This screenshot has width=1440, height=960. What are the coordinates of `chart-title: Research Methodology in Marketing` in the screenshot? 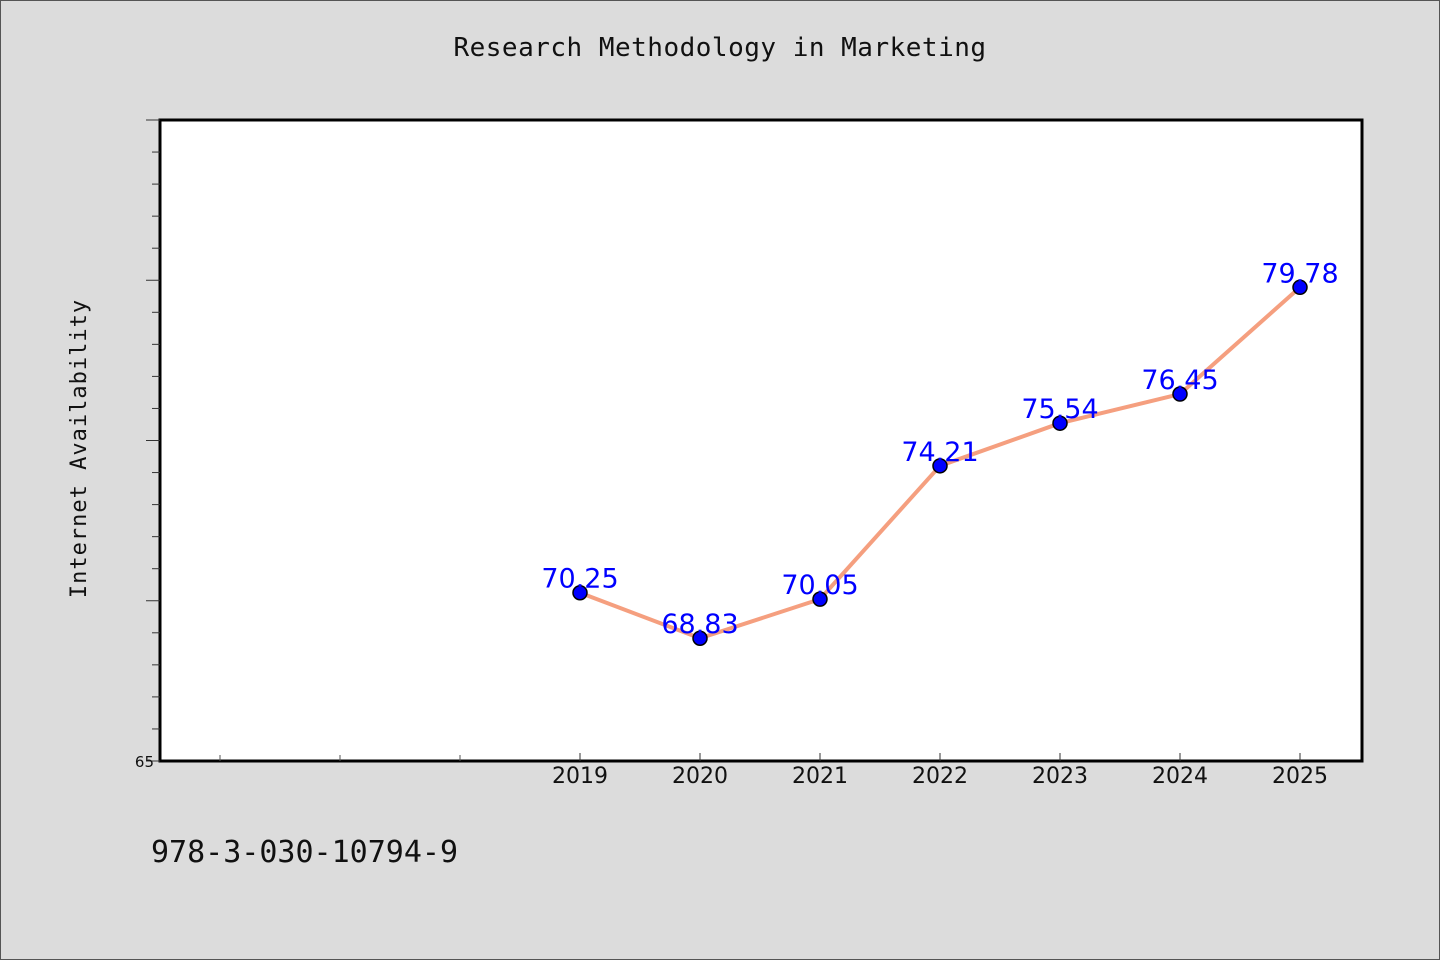 It's located at (720, 48).